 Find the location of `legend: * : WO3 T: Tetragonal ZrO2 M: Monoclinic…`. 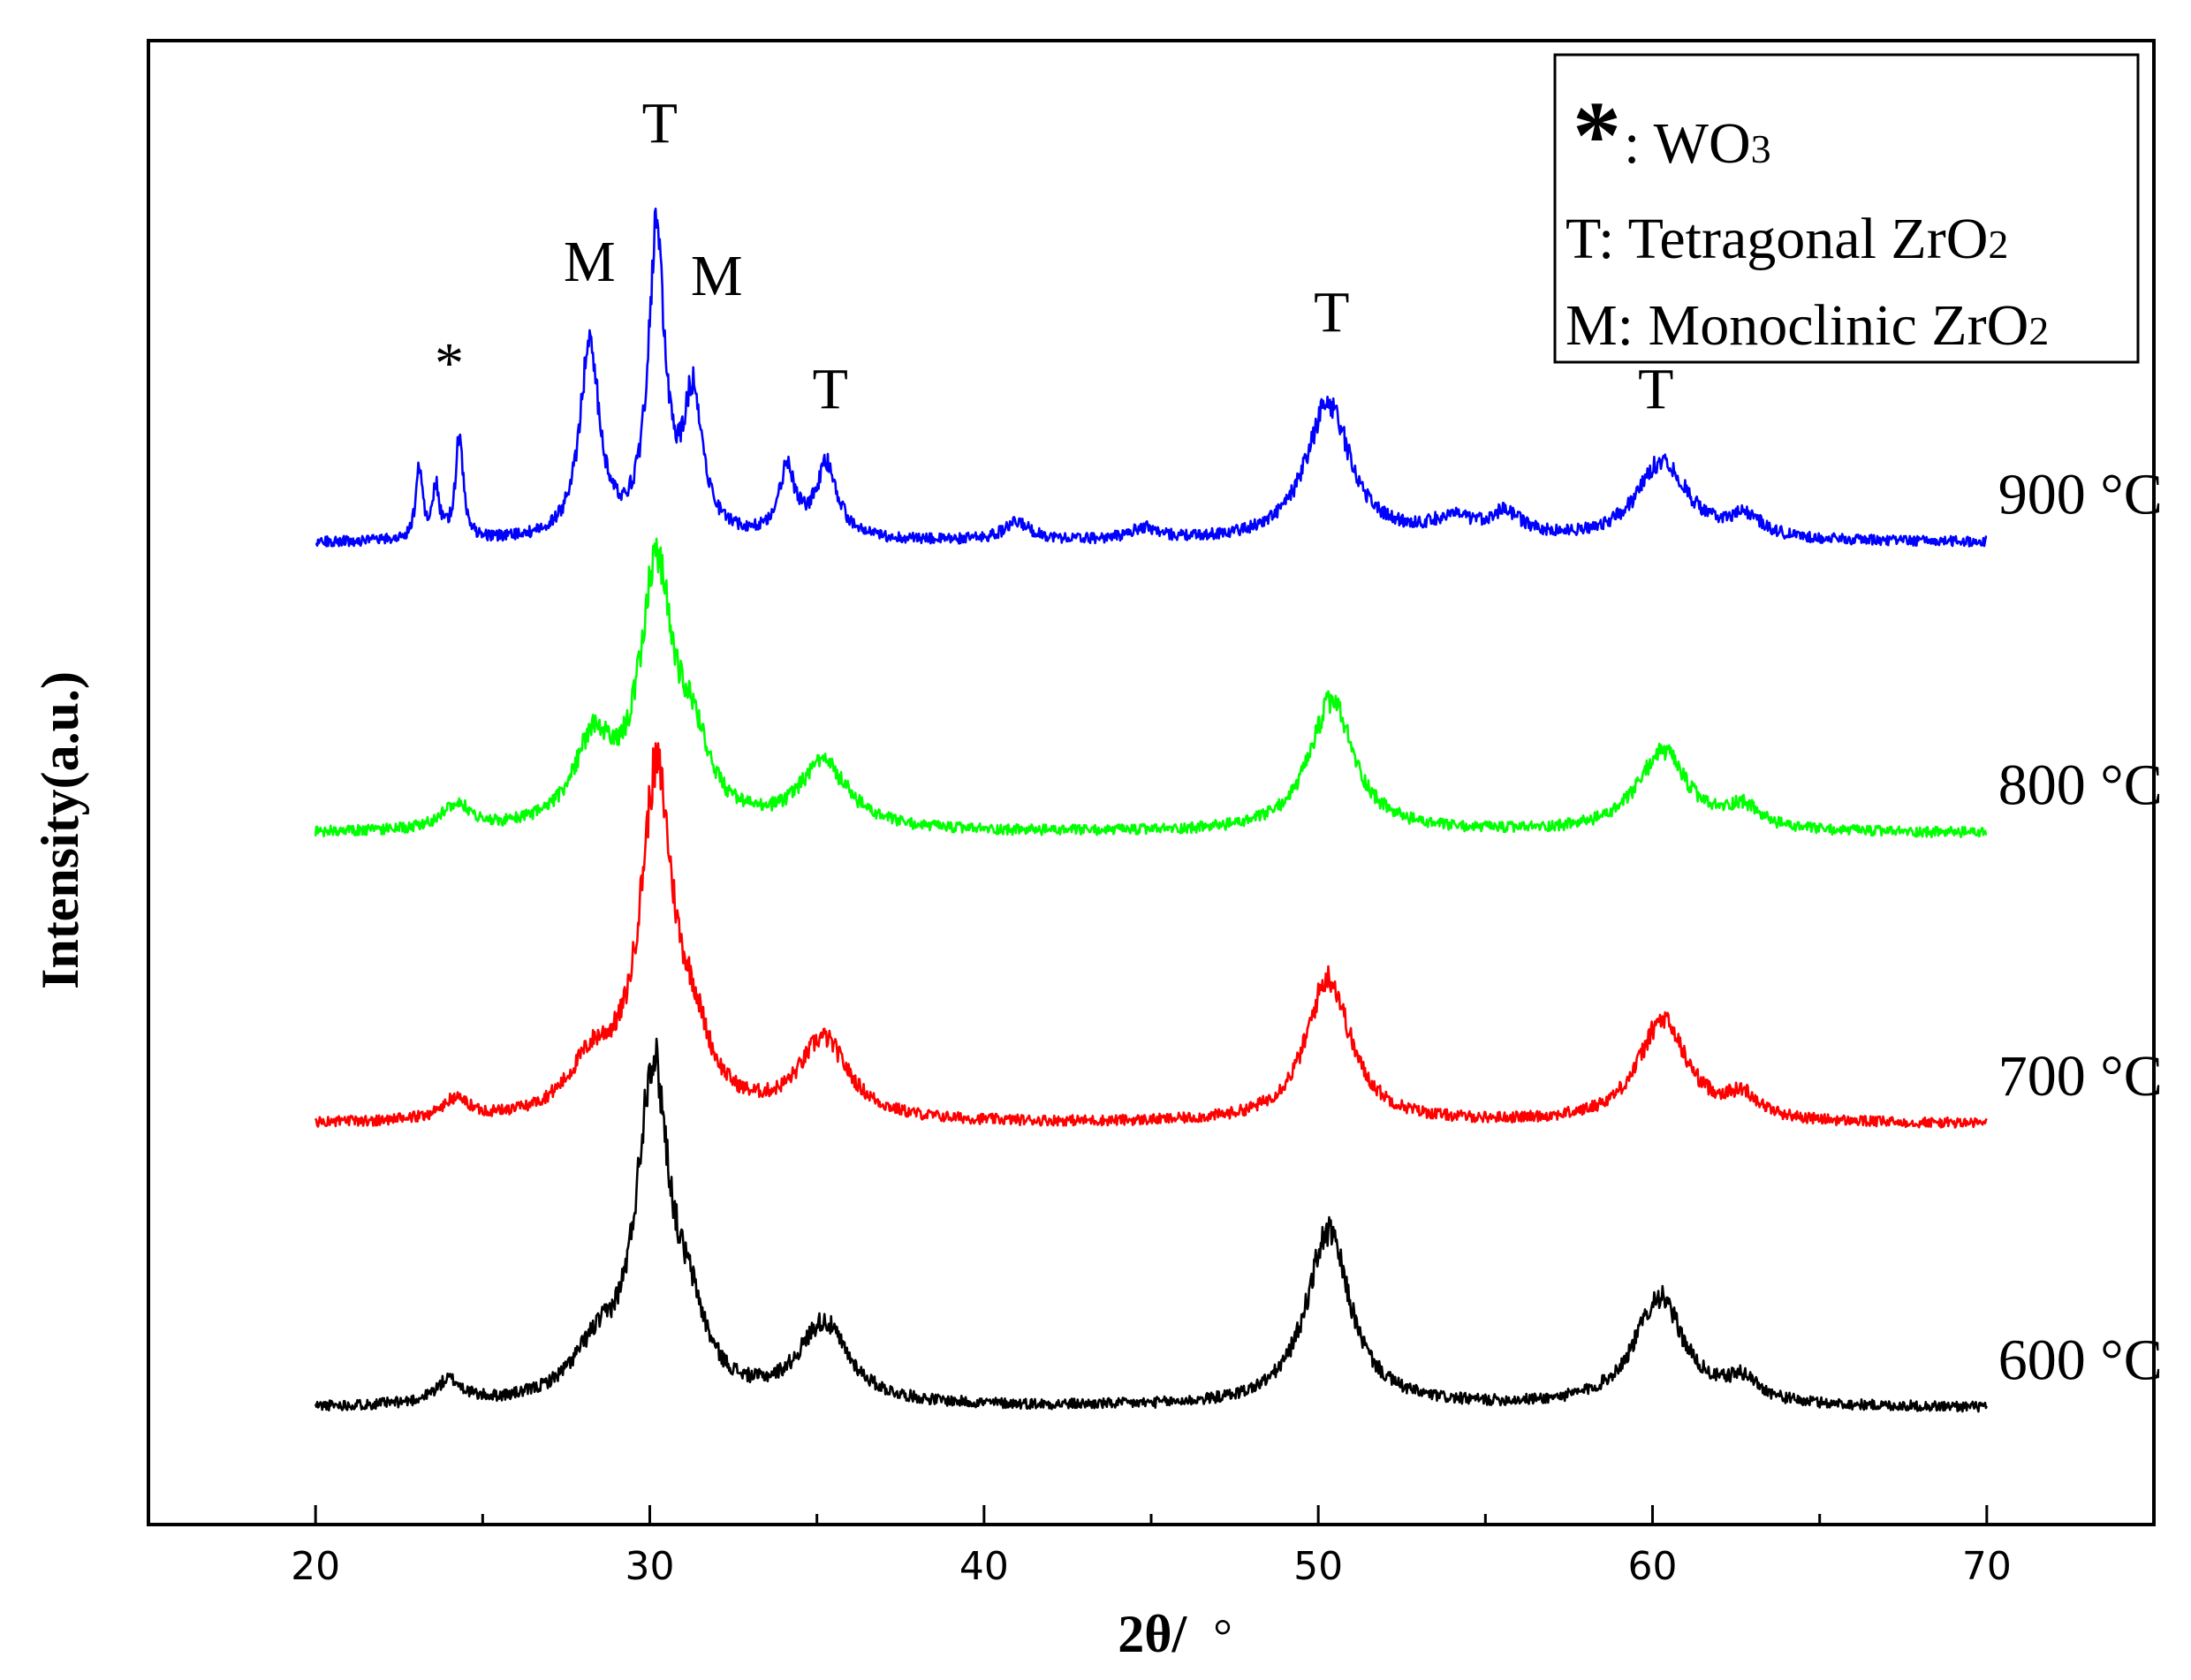

legend: * : WO3 T: Tetragonal ZrO2 M: Monoclinic… is located at coordinates (1847, 208).